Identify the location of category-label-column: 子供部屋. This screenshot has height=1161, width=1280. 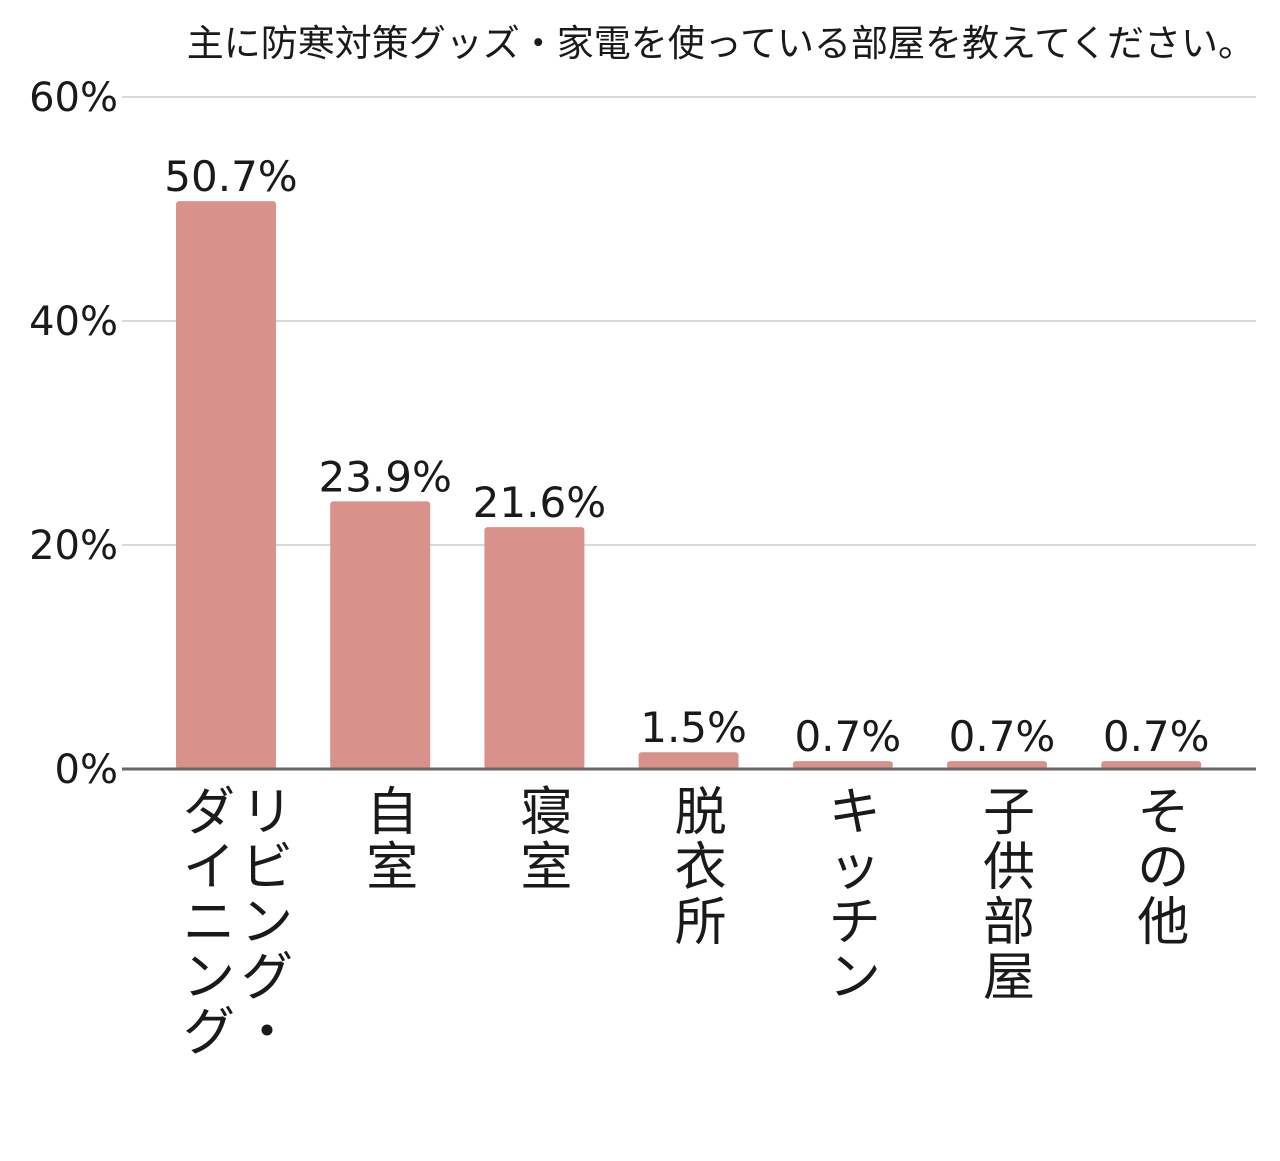
(1009, 895).